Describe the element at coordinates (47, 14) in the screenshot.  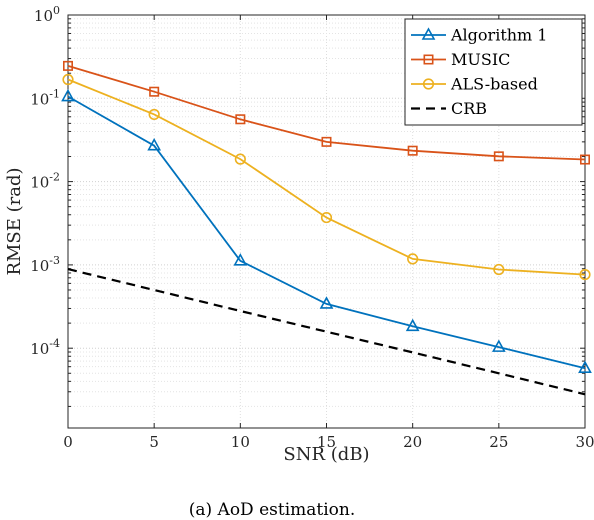
I see `y-tick-label: 10⁰` at that location.